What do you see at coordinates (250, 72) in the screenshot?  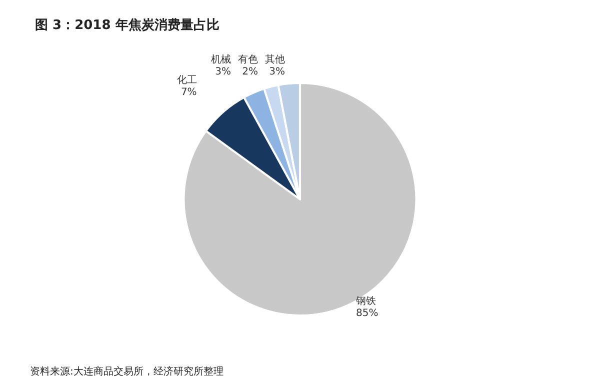 I see `data-label: 2%` at bounding box center [250, 72].